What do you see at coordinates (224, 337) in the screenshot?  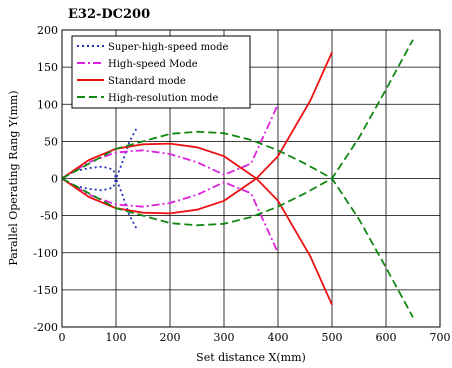 I see `x-tick-label: 300` at bounding box center [224, 337].